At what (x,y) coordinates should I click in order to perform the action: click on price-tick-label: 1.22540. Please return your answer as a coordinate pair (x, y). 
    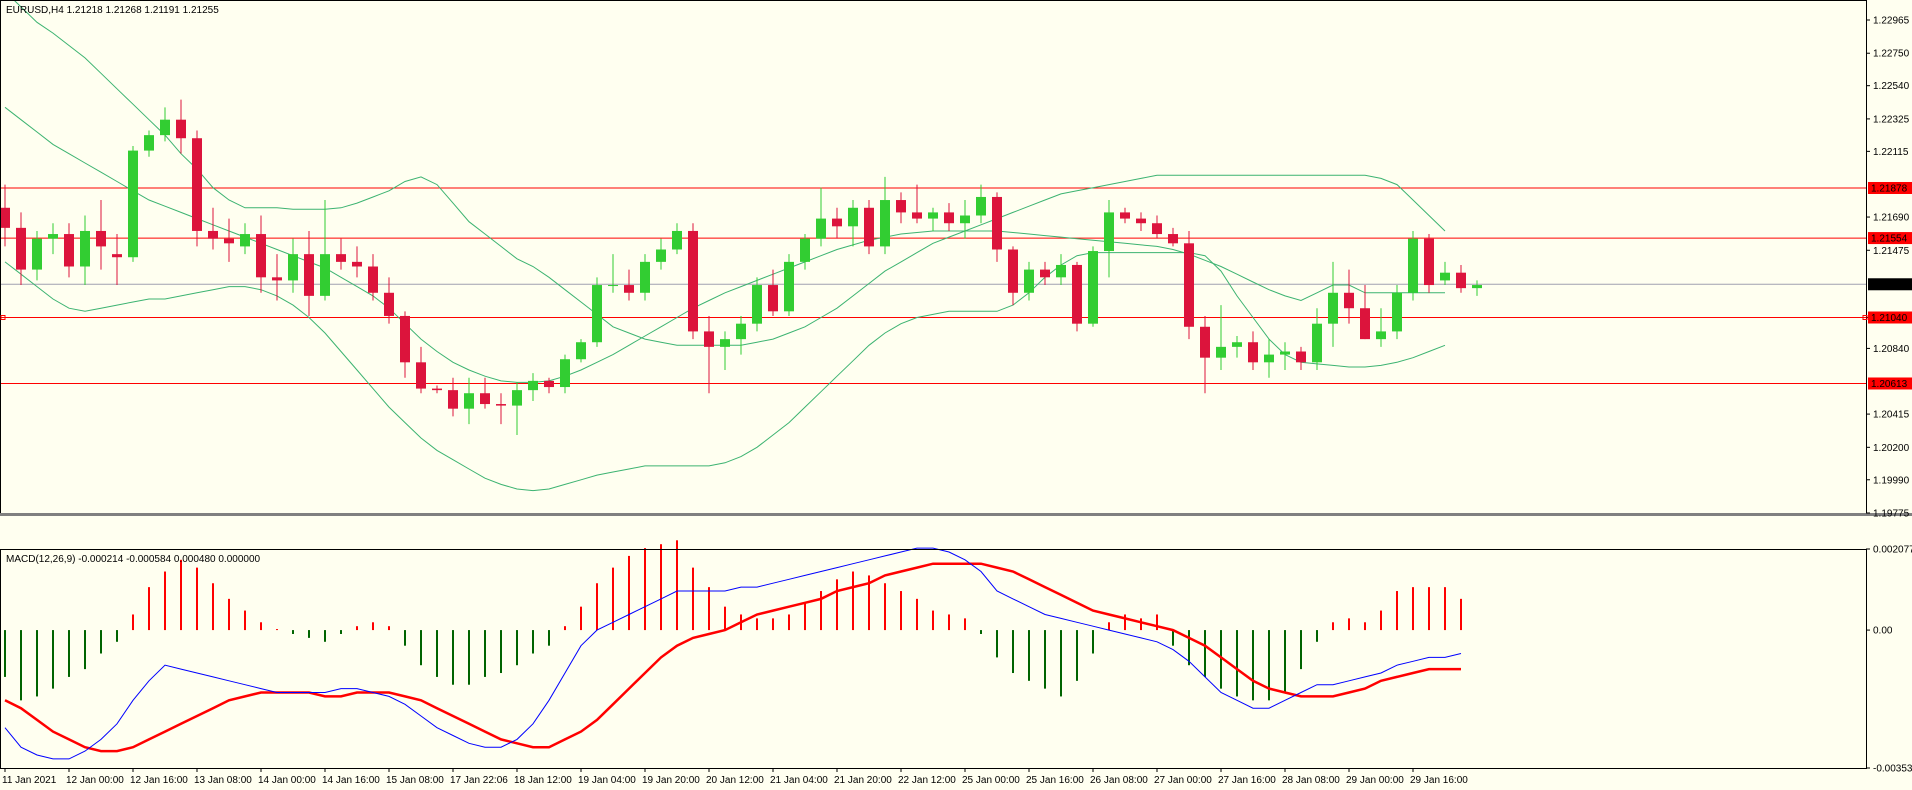
    Looking at the image, I should click on (1891, 86).